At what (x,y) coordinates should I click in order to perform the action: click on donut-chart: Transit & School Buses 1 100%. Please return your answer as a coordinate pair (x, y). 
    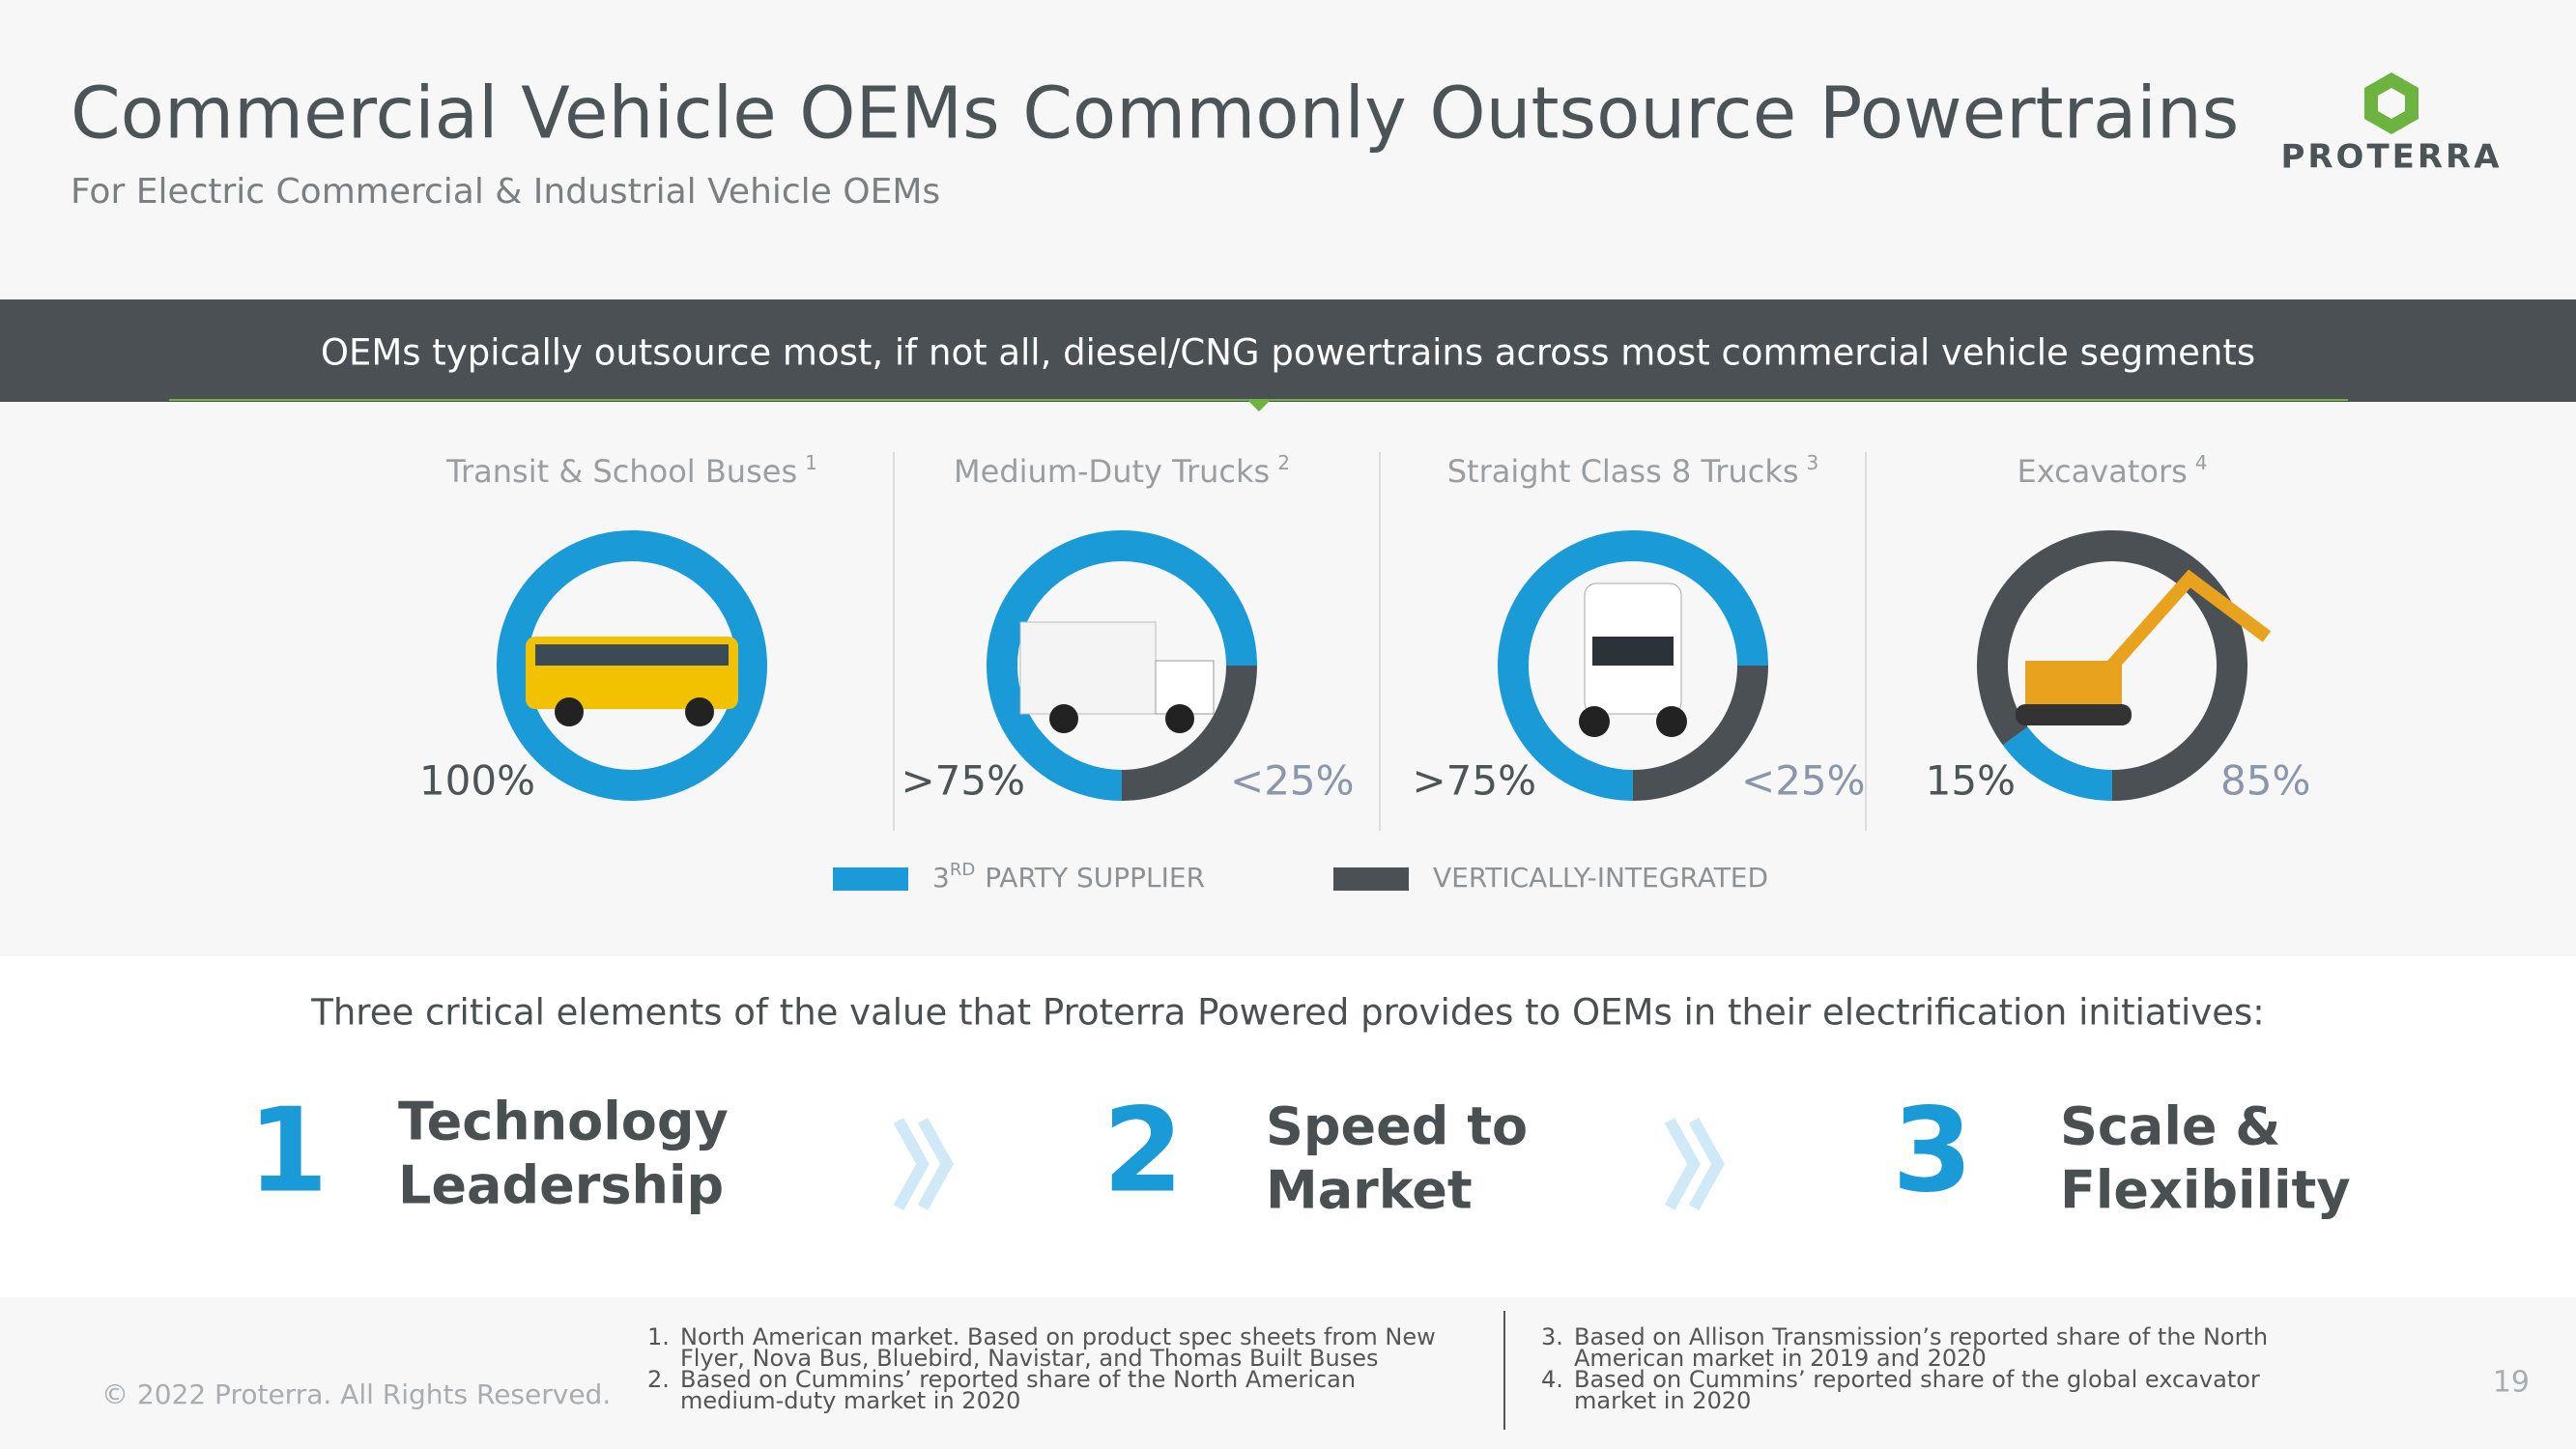
    Looking at the image, I should click on (618, 628).